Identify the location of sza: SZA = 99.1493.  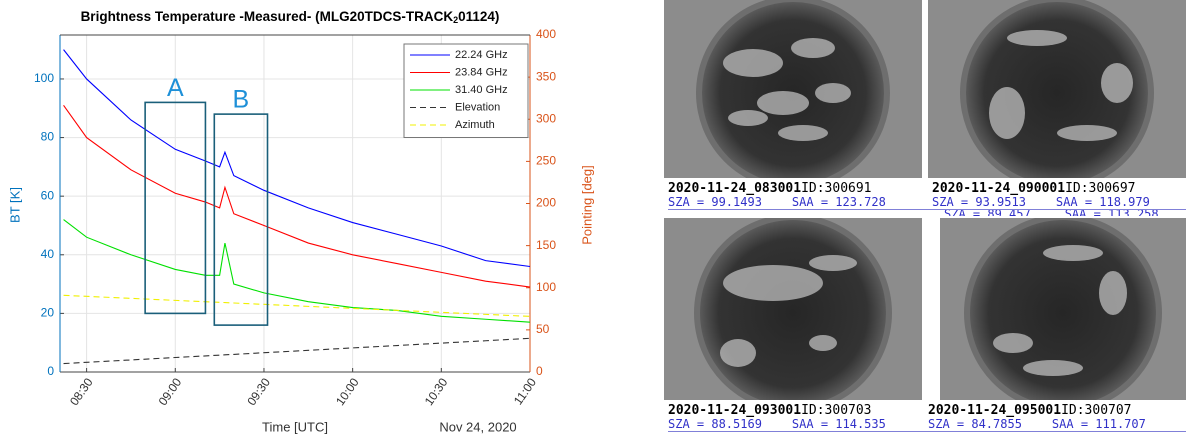
(715, 202).